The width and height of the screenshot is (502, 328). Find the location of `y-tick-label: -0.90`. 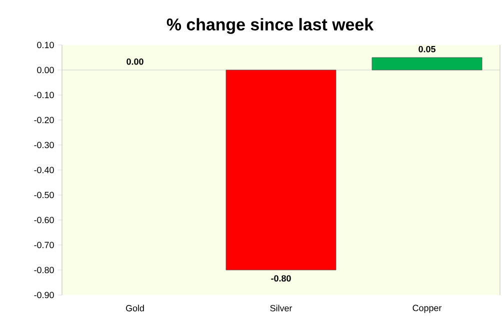

y-tick-label: -0.90 is located at coordinates (44, 295).